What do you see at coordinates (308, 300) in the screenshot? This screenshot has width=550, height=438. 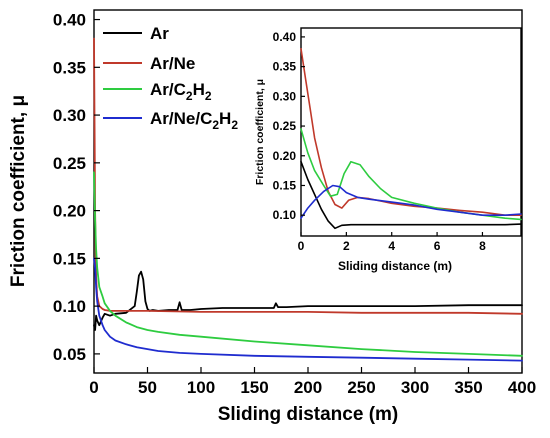 I see `main-series-line-ar` at bounding box center [308, 300].